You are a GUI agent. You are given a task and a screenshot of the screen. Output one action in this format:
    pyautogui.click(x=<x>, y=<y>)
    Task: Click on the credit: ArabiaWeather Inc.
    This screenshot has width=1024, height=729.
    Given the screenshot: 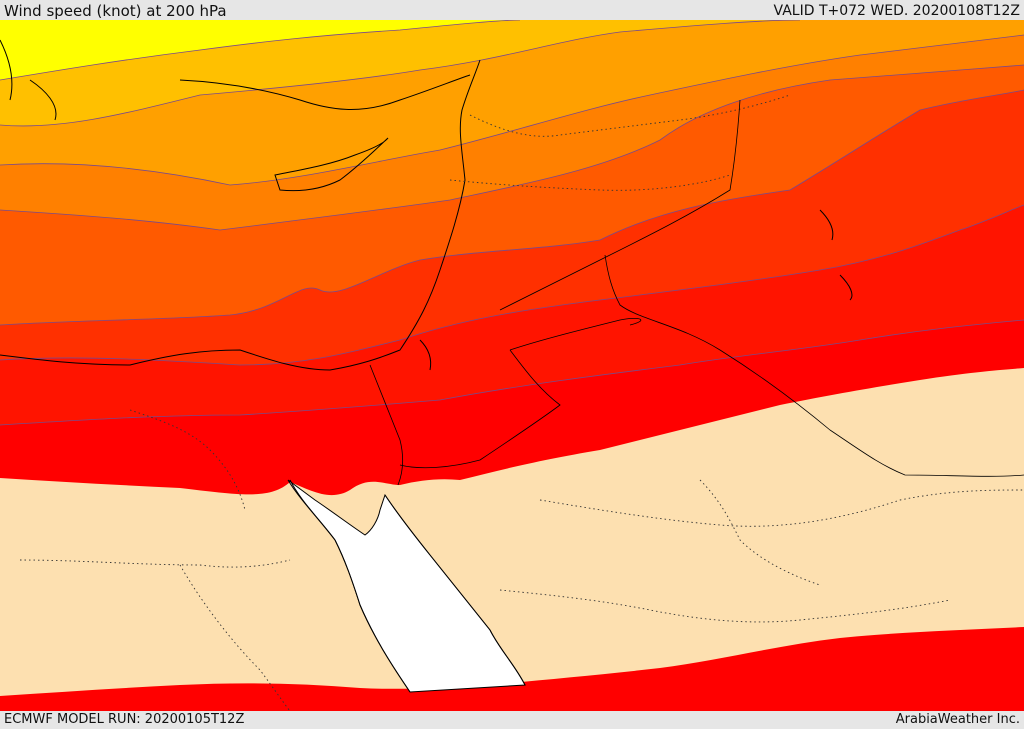 What is the action you would take?
    pyautogui.click(x=957, y=719)
    